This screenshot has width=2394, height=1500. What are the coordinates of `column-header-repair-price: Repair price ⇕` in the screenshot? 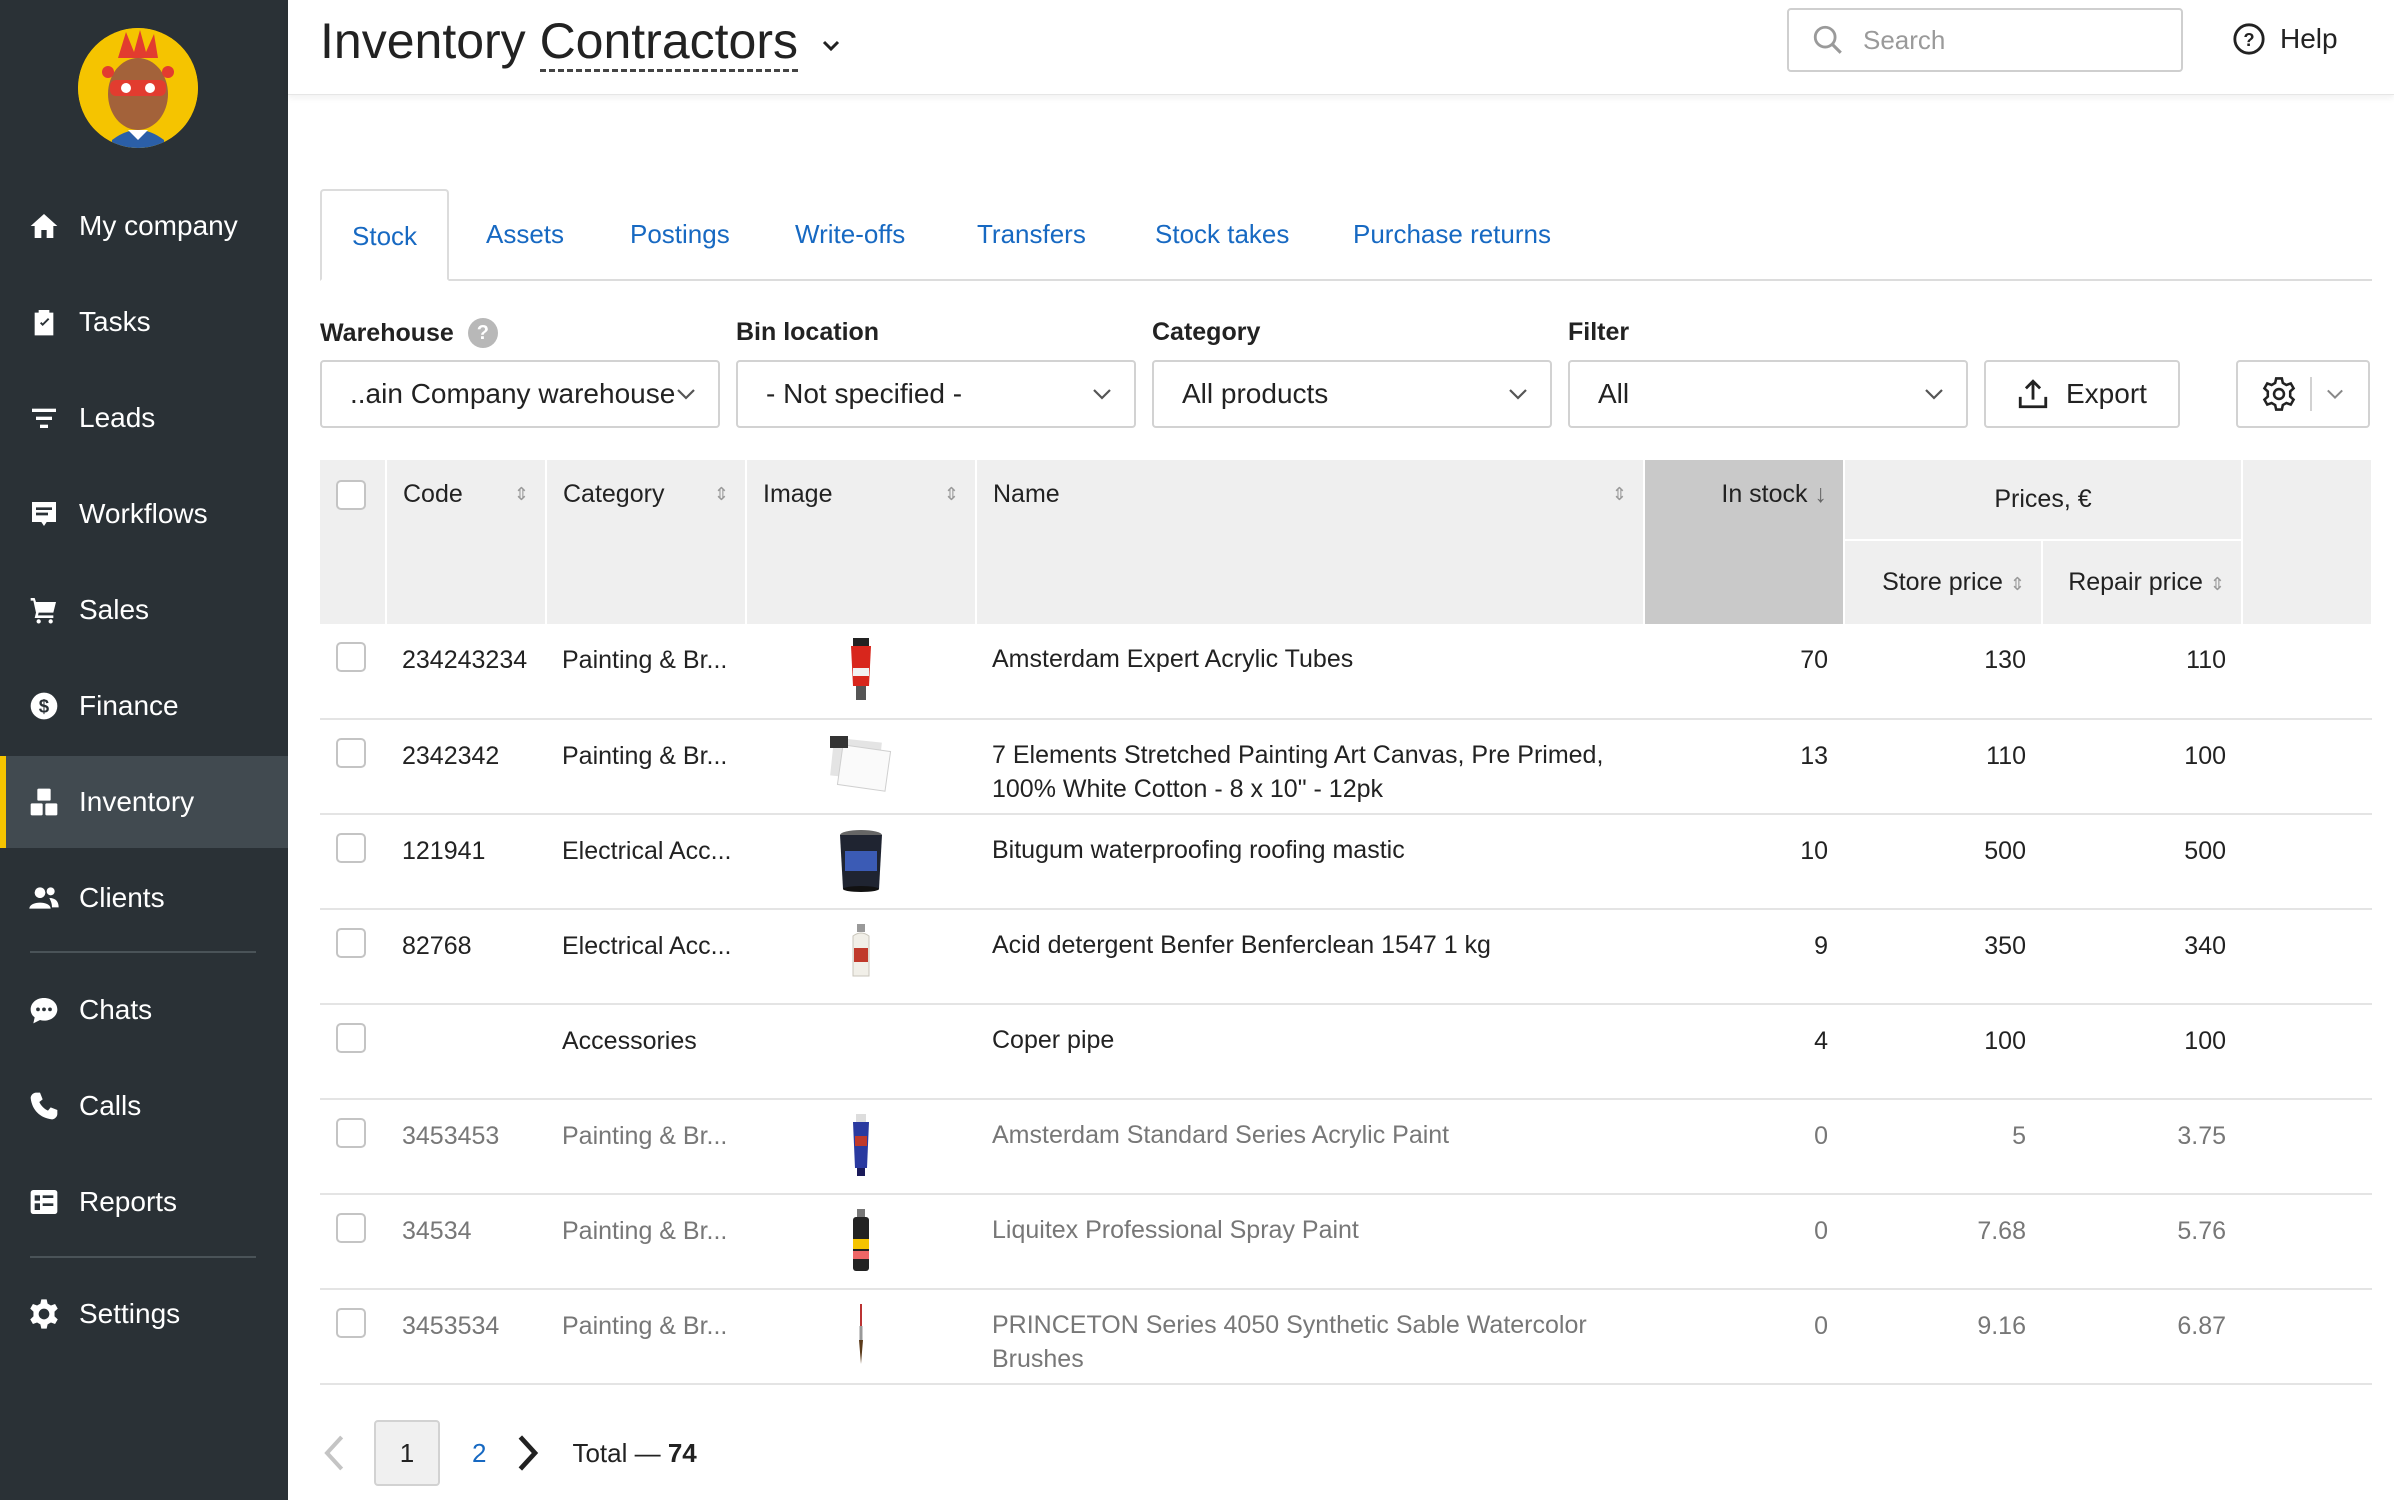 It's located at (2143, 582).